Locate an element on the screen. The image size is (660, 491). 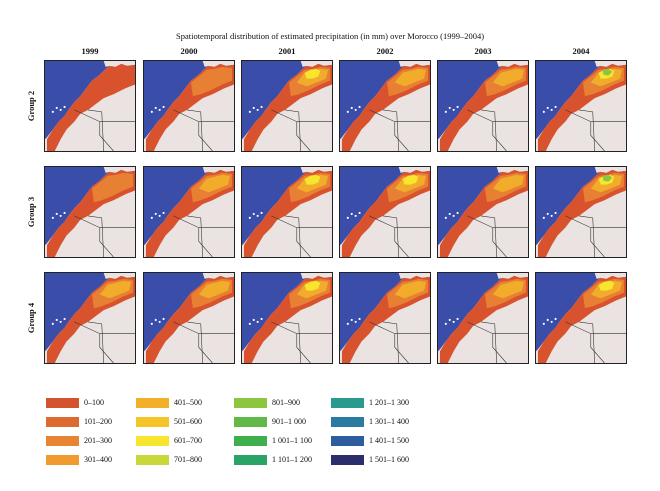
legend-label: 801–900 is located at coordinates (286, 402).